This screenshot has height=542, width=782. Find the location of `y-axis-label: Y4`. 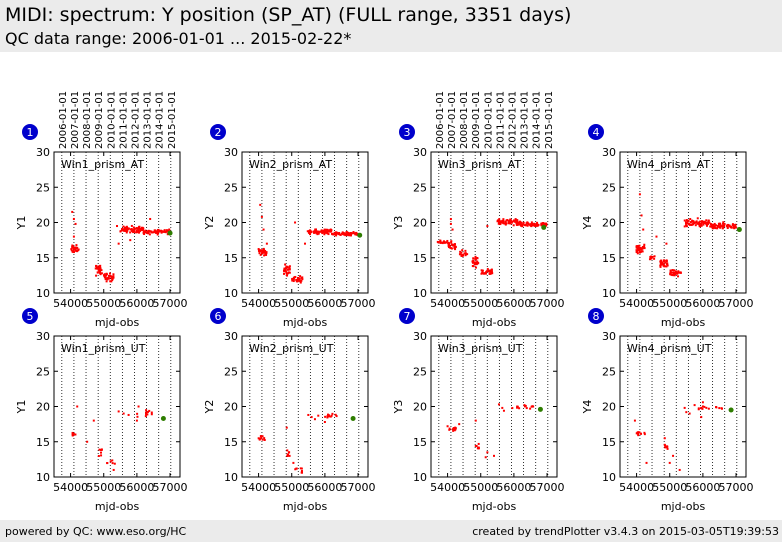

y-axis-label: Y4 is located at coordinates (587, 223).